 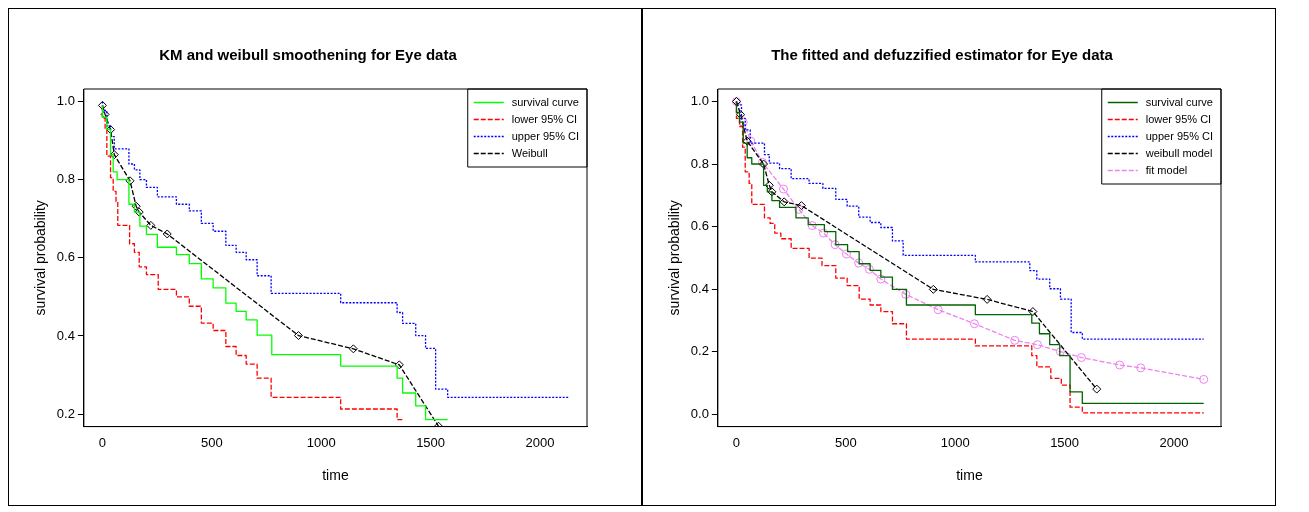 What do you see at coordinates (529, 152) in the screenshot?
I see `legend-label: Weibull` at bounding box center [529, 152].